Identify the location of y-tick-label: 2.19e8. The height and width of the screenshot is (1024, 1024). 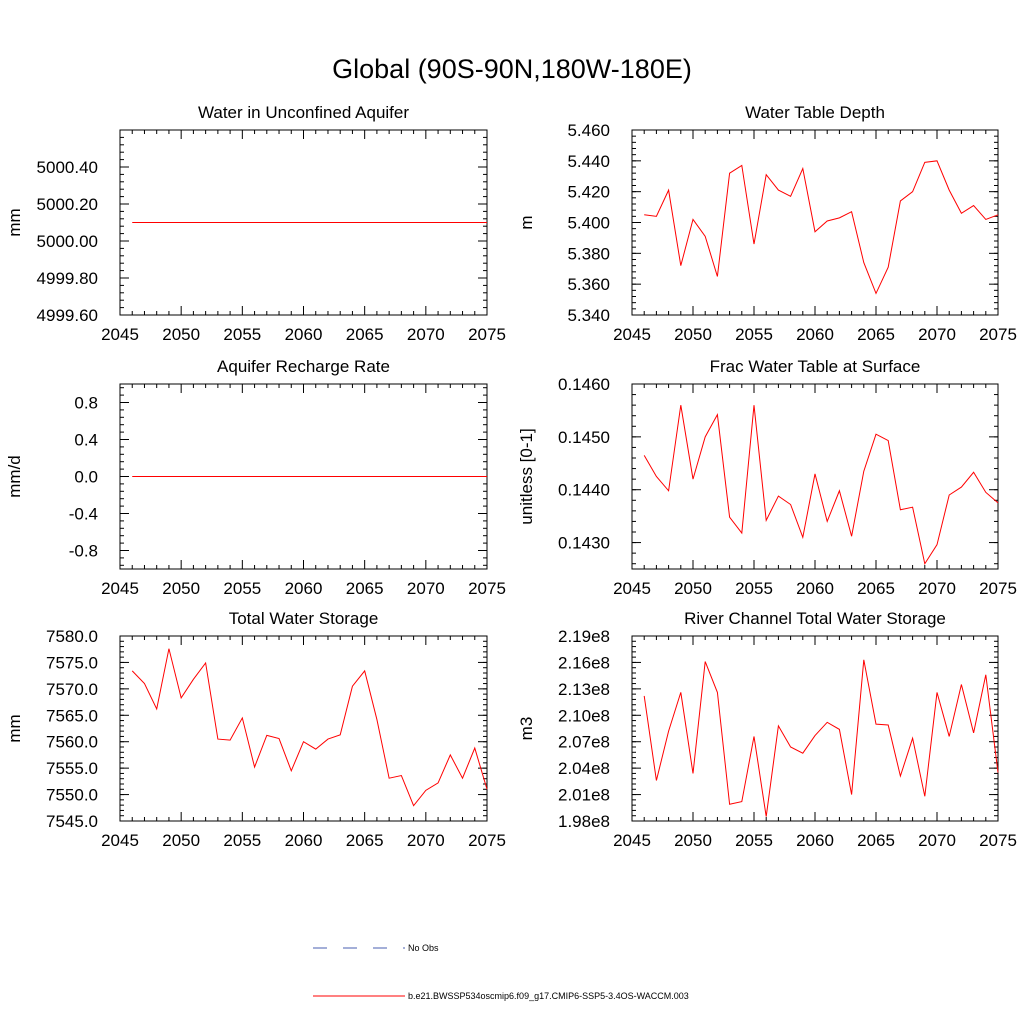
(584, 636).